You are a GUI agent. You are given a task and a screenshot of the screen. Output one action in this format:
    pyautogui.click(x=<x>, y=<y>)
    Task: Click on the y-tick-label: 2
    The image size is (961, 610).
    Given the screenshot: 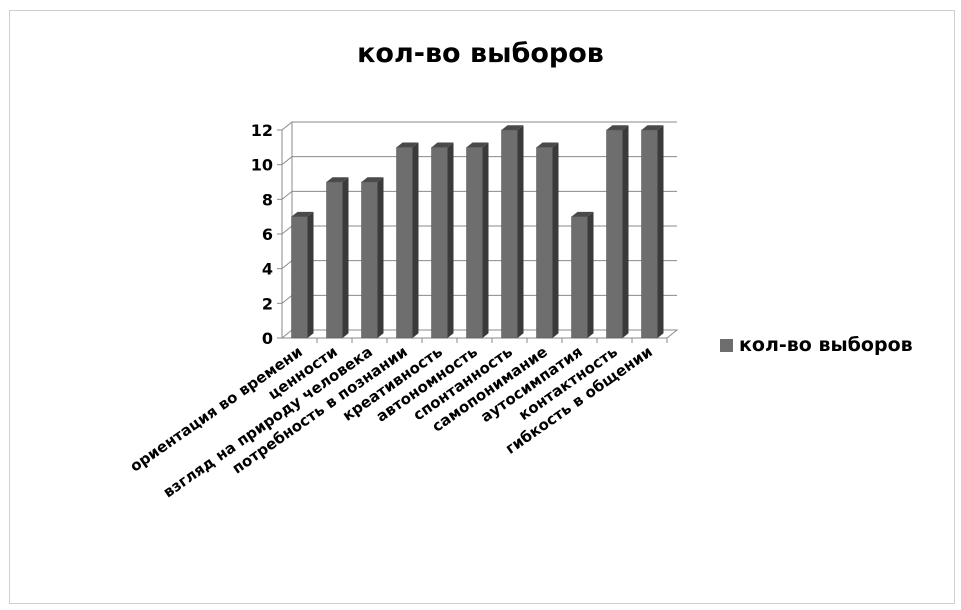 What is the action you would take?
    pyautogui.click(x=267, y=303)
    